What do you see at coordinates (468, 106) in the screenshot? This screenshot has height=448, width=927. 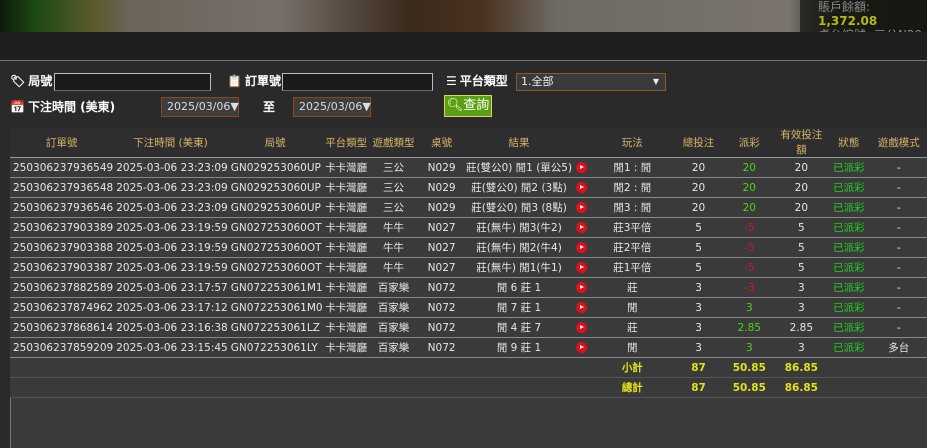 I see `query-button: 🔍︎查詢` at bounding box center [468, 106].